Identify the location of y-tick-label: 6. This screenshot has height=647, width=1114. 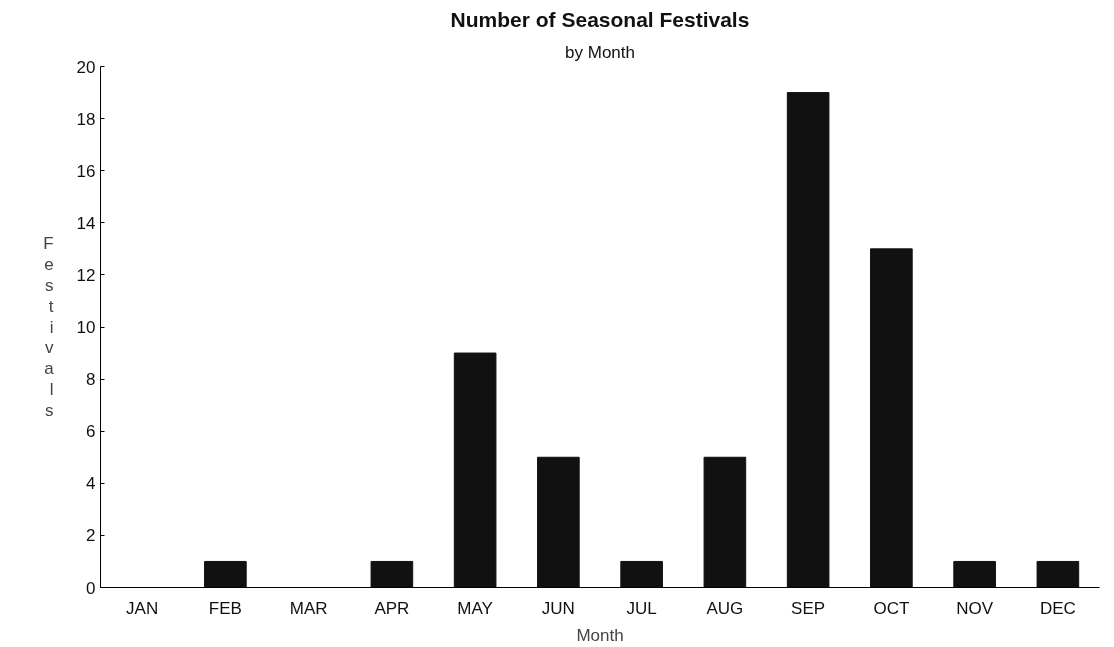
(91, 432).